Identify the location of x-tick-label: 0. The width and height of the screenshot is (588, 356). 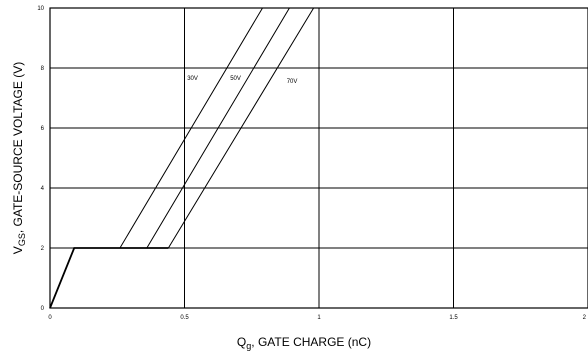
(50, 318).